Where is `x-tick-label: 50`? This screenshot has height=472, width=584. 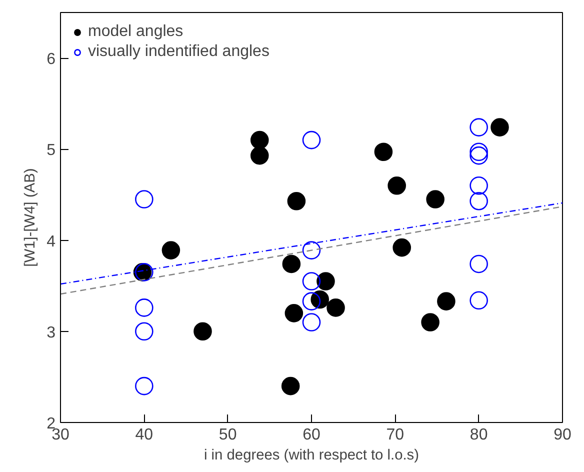 x-tick-label: 50 is located at coordinates (227, 435).